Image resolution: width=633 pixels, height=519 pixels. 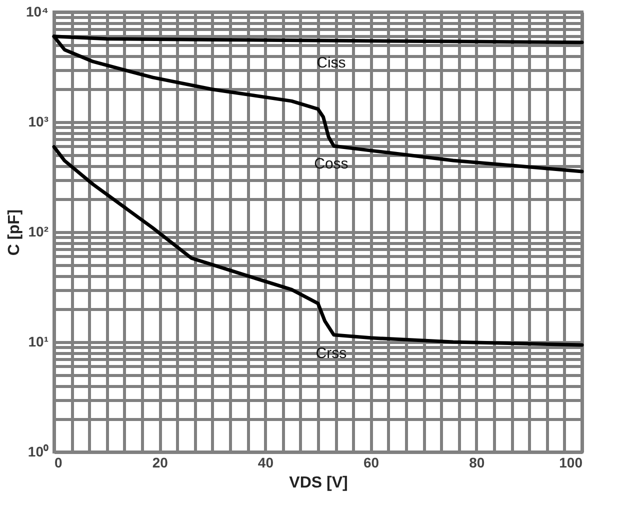 What do you see at coordinates (571, 462) in the screenshot?
I see `x-tick-label: 100` at bounding box center [571, 462].